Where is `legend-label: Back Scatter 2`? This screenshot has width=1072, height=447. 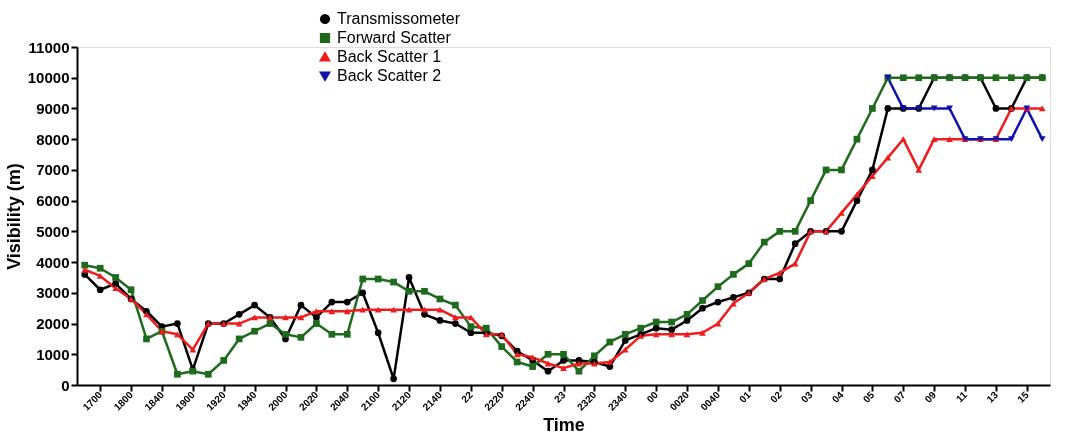
legend-label: Back Scatter 2 is located at coordinates (389, 75).